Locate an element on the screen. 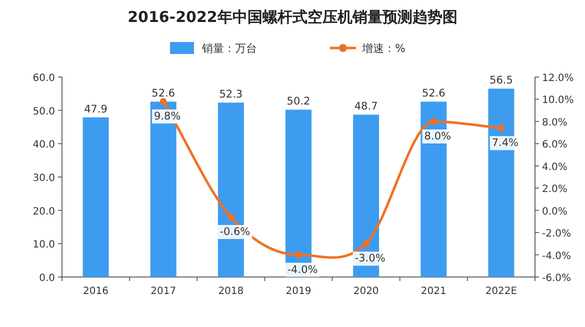  x-tick-label: 2017 is located at coordinates (163, 291).